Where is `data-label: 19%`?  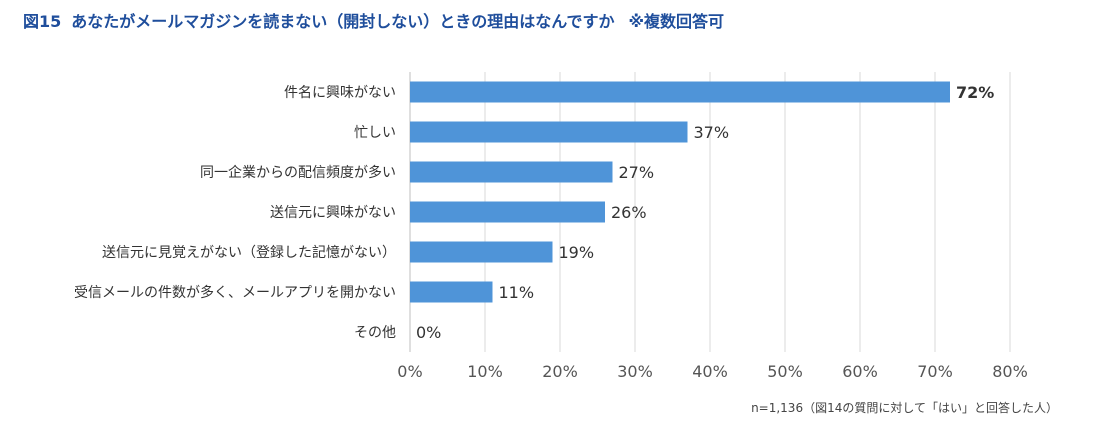 data-label: 19% is located at coordinates (577, 252).